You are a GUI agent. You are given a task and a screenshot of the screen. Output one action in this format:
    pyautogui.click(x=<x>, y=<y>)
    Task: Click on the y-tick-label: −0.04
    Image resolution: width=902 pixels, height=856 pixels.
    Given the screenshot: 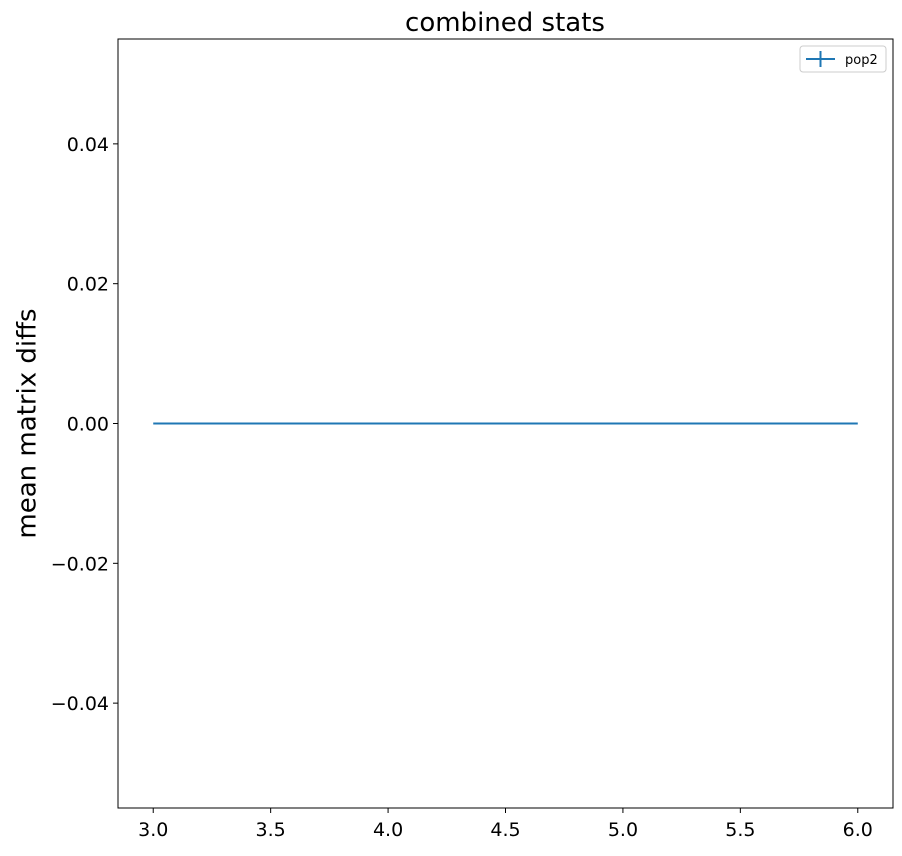 What is the action you would take?
    pyautogui.click(x=80, y=704)
    